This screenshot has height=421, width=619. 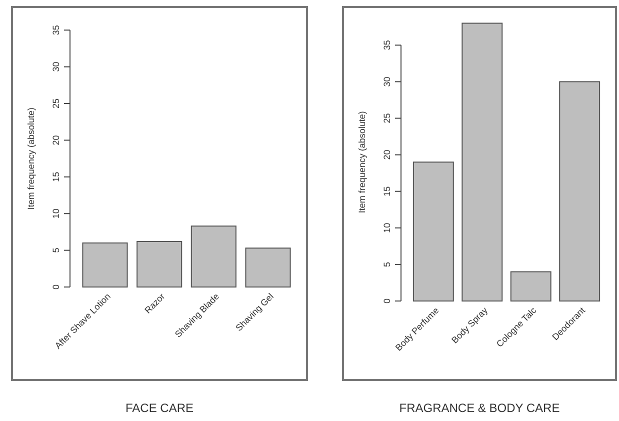 I want to click on text: FRAGRANCE & BODY CARE, so click(x=479, y=408).